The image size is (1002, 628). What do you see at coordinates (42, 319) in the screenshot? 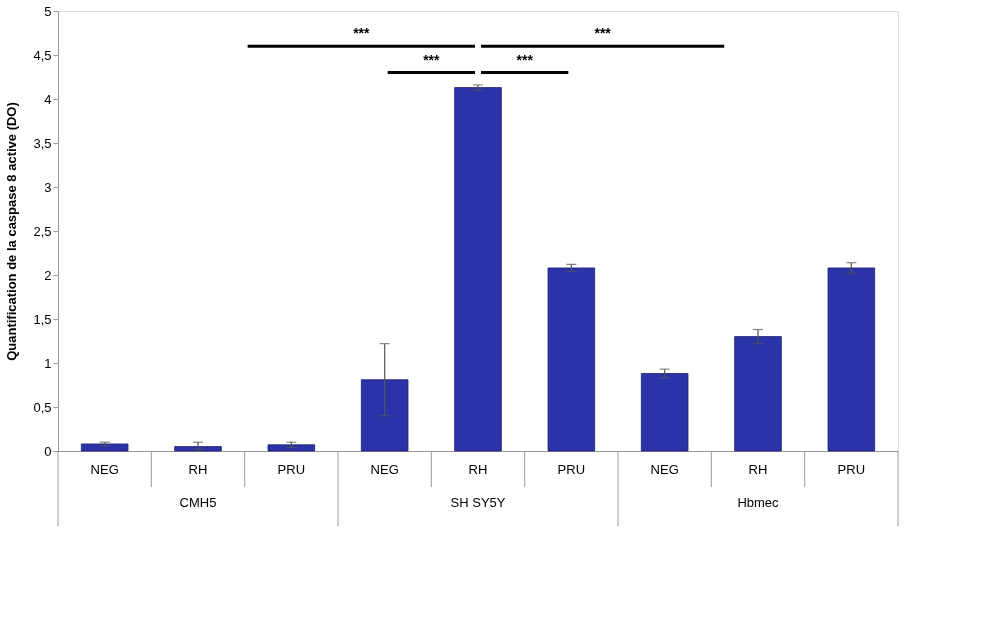
I see `y-tick-label: 1,5` at bounding box center [42, 319].